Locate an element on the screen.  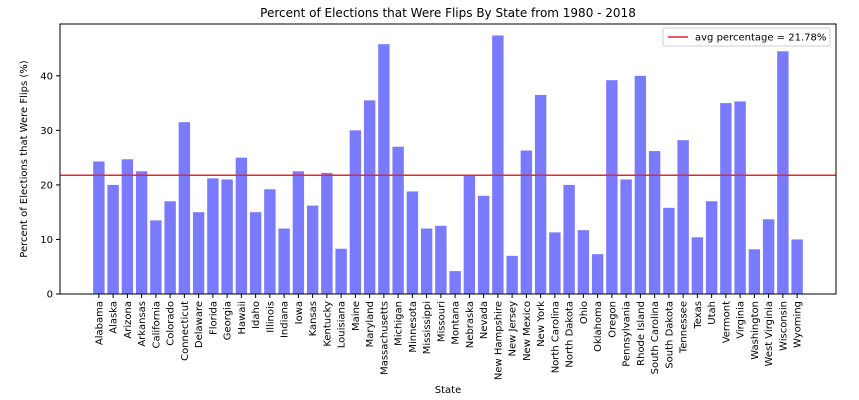
x-tick-label: Washington is located at coordinates (755, 330).